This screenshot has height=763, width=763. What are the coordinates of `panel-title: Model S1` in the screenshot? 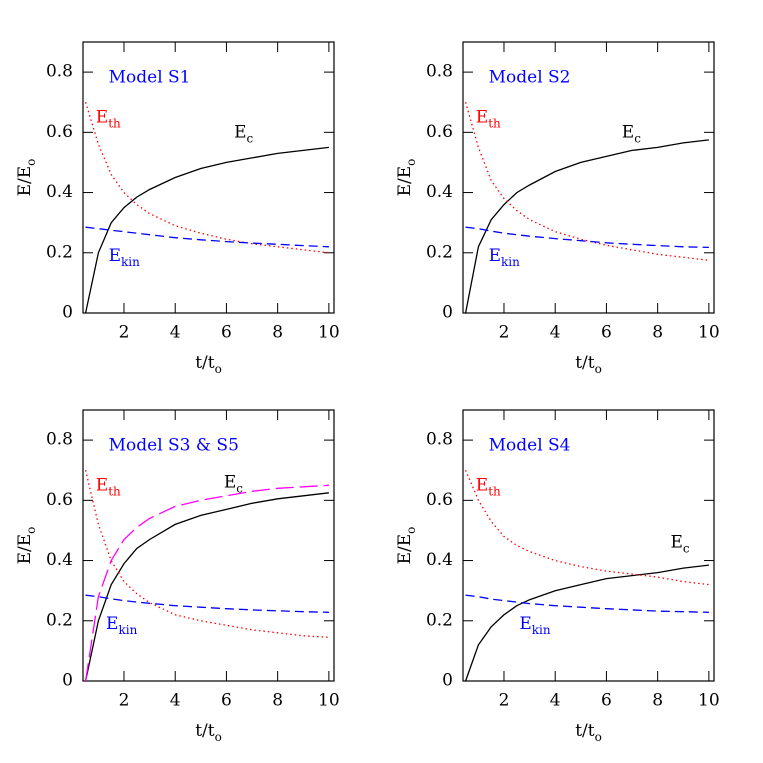 It's located at (150, 78).